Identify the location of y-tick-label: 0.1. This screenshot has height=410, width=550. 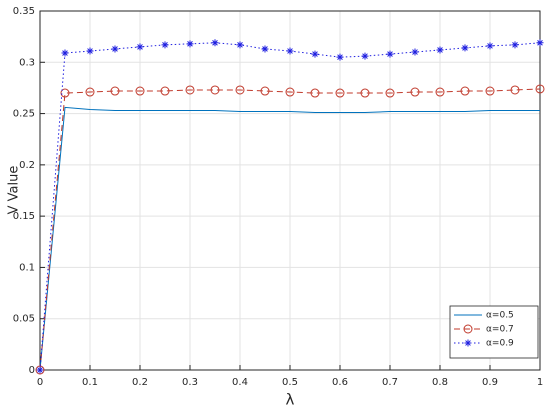
(27, 267).